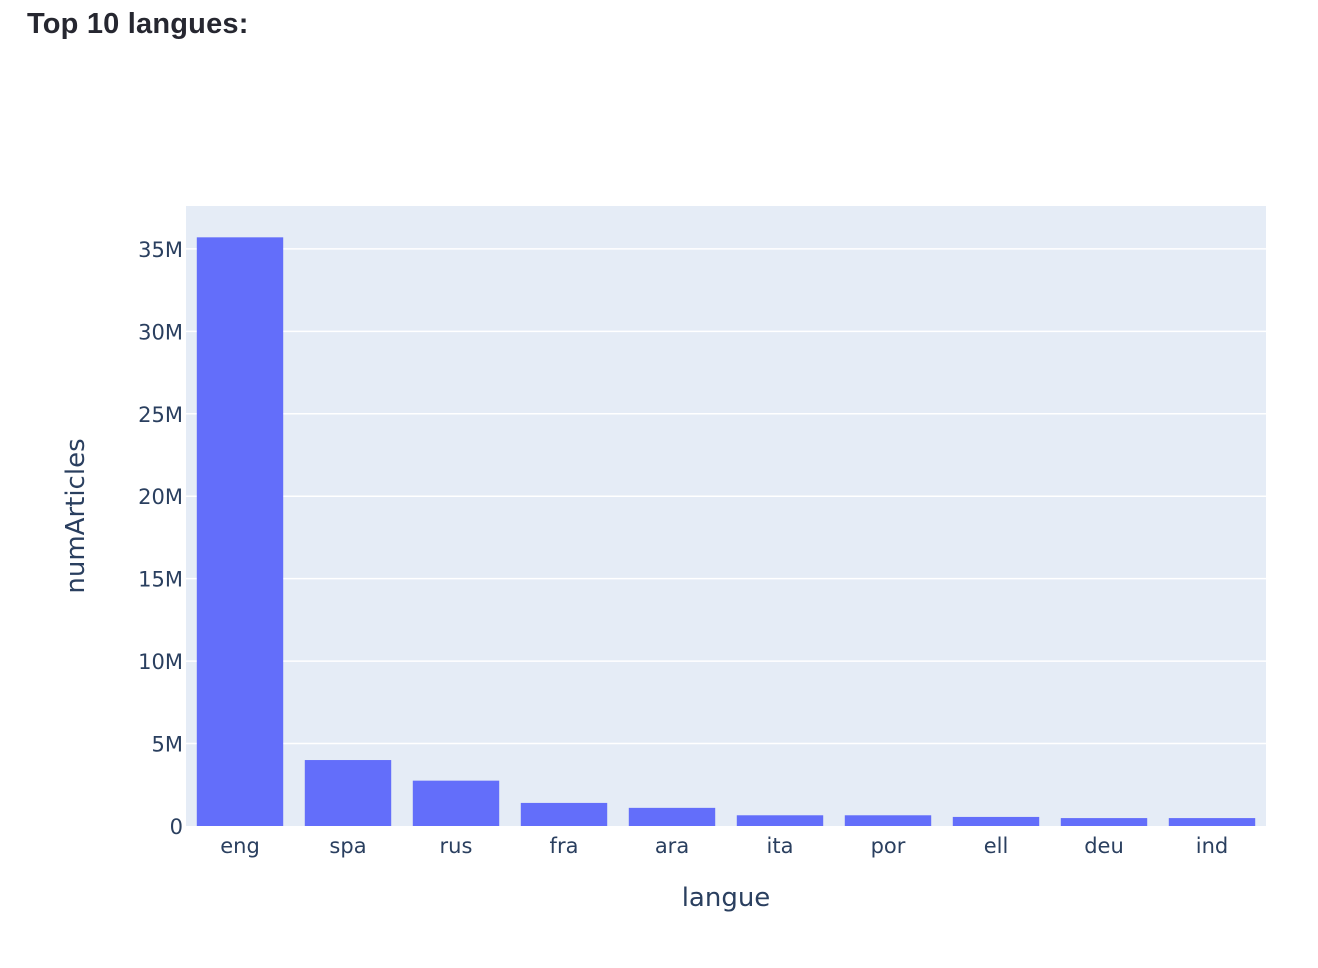 The width and height of the screenshot is (1318, 968). What do you see at coordinates (1104, 846) in the screenshot?
I see `x-tick-label: deu` at bounding box center [1104, 846].